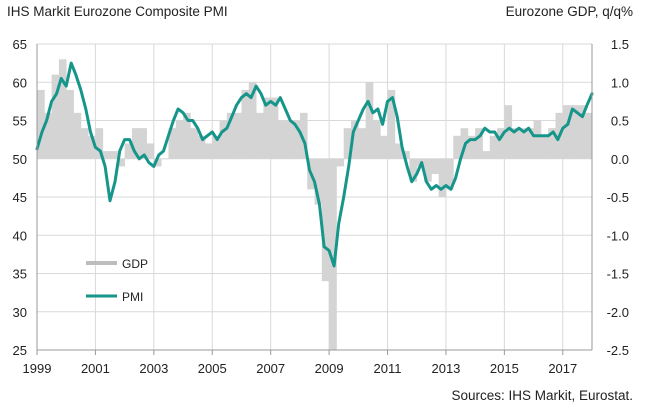 The height and width of the screenshot is (416, 645). I want to click on x-tick-label: 2005, so click(212, 368).